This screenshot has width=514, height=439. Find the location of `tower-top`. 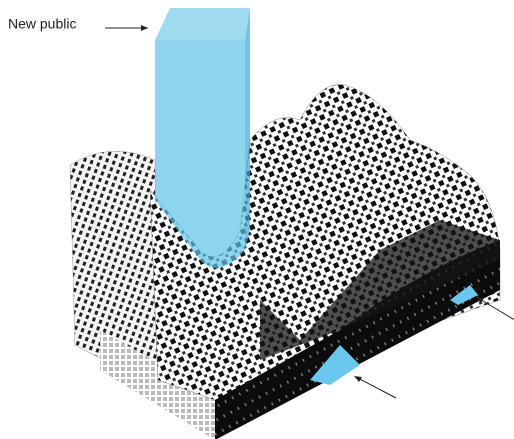

tower-top is located at coordinates (202, 24).